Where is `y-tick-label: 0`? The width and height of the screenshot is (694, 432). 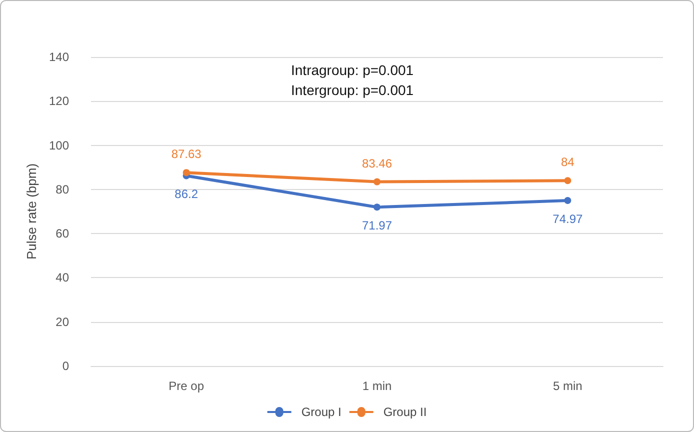
y-tick-label: 0 is located at coordinates (66, 366).